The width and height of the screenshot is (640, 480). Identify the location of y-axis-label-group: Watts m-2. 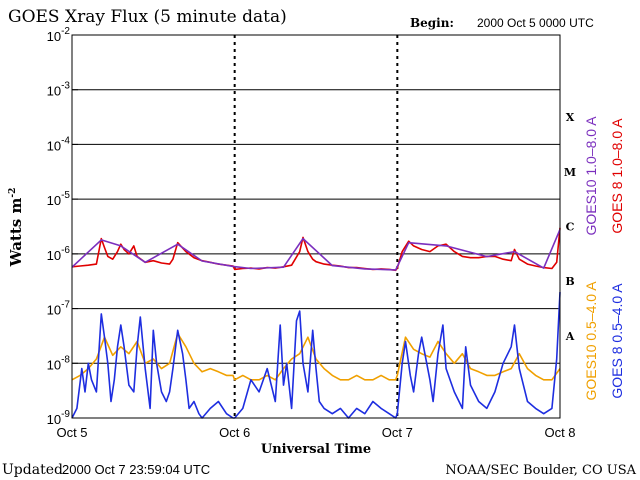
(16, 228).